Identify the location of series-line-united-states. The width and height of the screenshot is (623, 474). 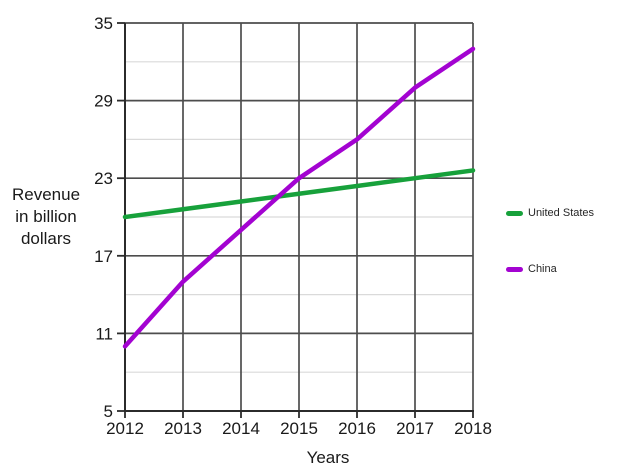
(299, 194).